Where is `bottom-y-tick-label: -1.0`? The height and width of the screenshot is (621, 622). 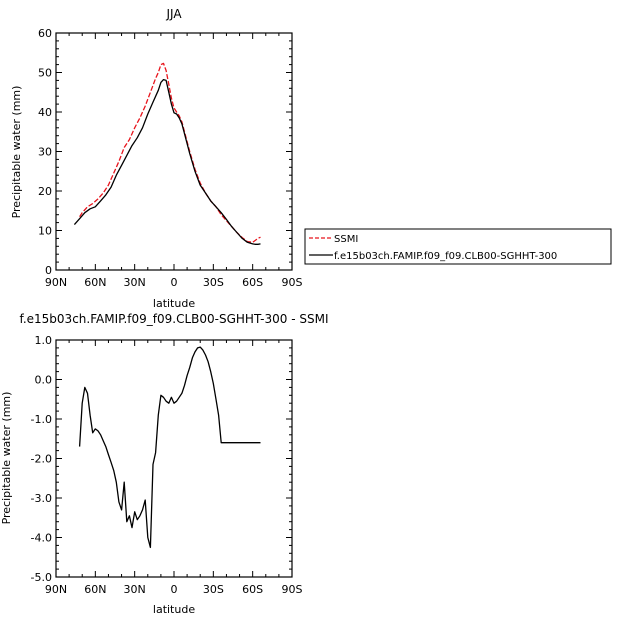
bottom-y-tick-label: -1.0 is located at coordinates (41, 419).